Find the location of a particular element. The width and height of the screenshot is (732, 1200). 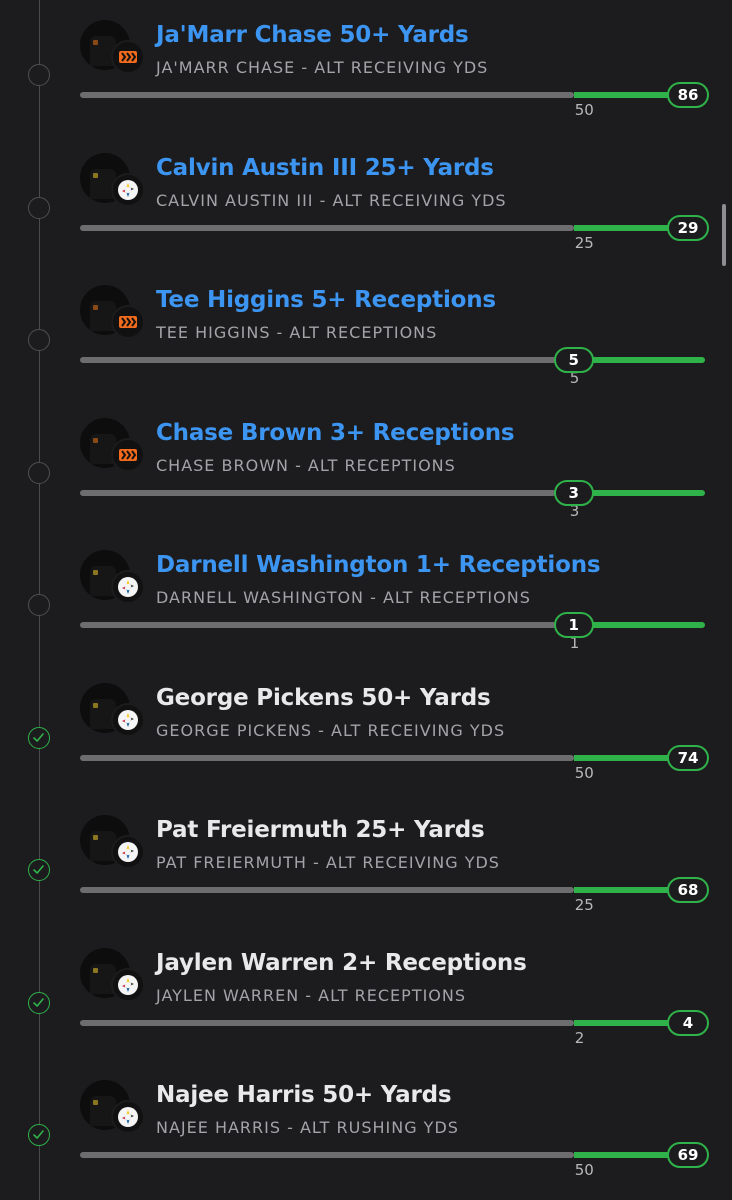

result-value-pill: 69 is located at coordinates (688, 1155).